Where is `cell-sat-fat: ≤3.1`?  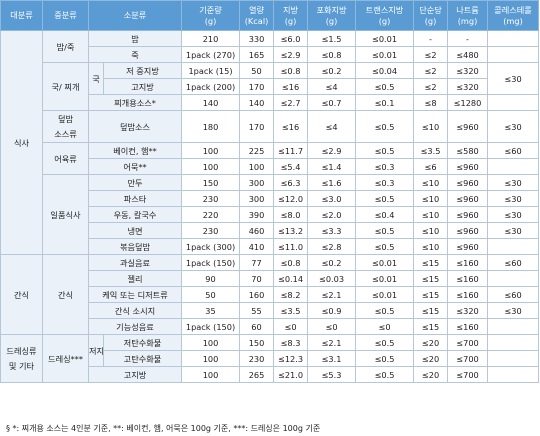 cell-sat-fat: ≤3.1 is located at coordinates (332, 358).